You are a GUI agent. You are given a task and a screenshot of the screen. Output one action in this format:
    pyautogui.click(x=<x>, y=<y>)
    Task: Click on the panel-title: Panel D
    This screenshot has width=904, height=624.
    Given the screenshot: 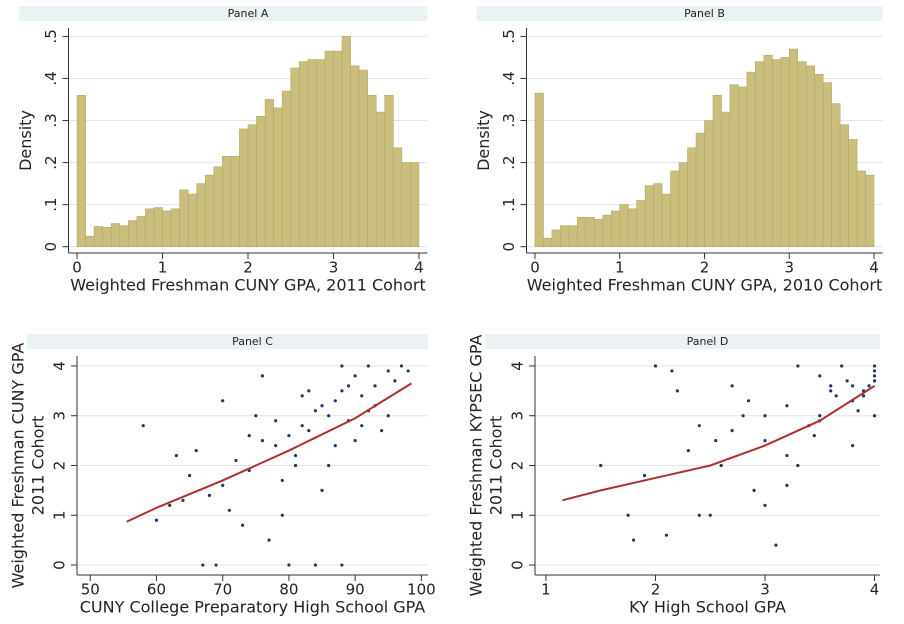 What is the action you would take?
    pyautogui.click(x=708, y=341)
    